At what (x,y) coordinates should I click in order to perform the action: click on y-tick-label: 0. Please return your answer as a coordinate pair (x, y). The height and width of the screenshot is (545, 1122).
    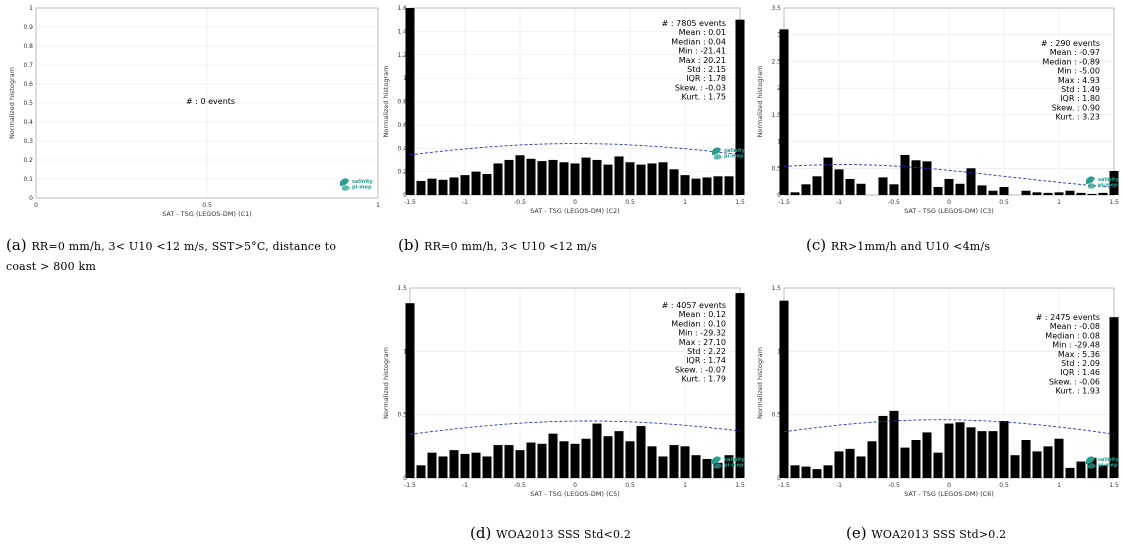
    Looking at the image, I should click on (779, 195).